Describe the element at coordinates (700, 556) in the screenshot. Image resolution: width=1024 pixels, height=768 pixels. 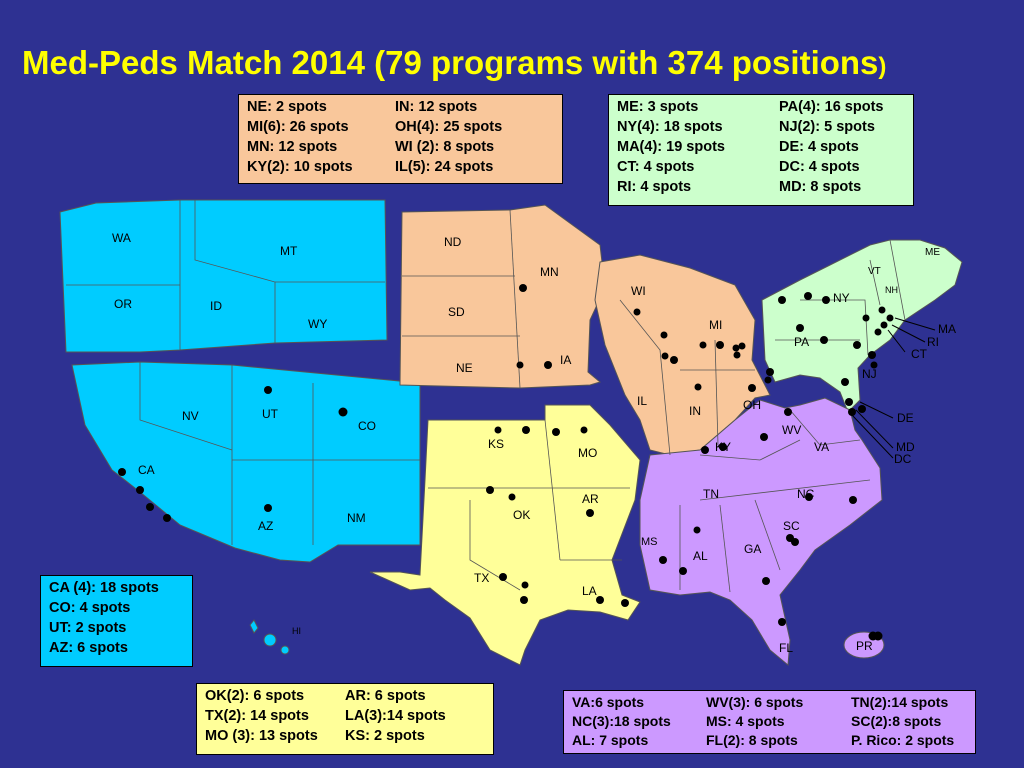
I see `label-al: AL` at that location.